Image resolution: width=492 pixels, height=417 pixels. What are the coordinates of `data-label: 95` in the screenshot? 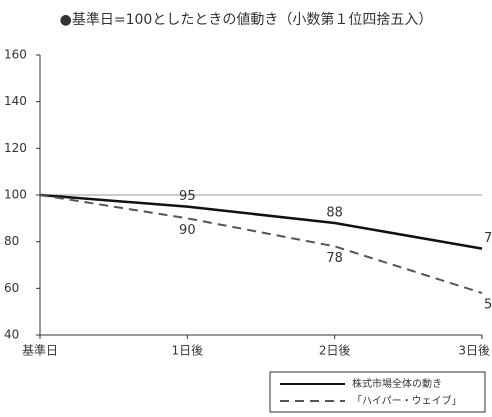 It's located at (187, 196).